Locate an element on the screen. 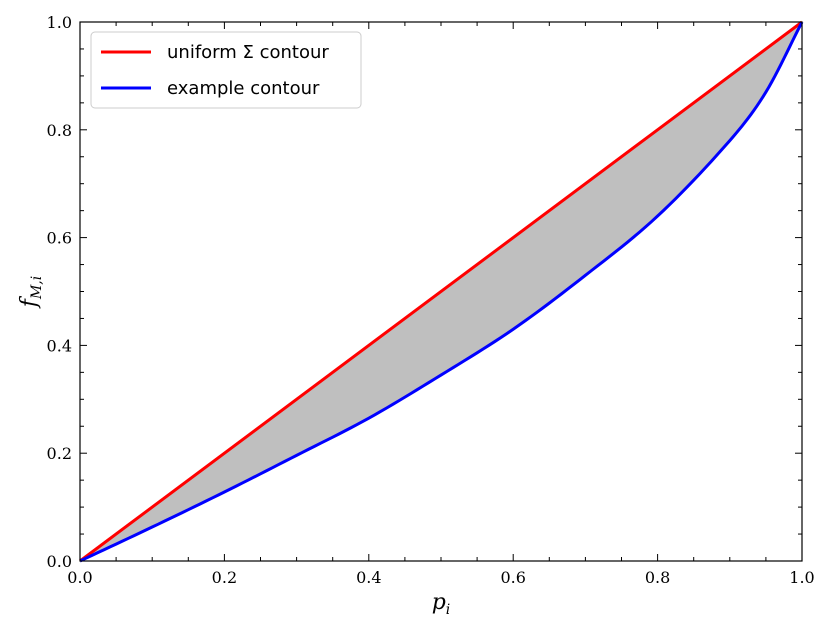  legend-box is located at coordinates (226, 70).